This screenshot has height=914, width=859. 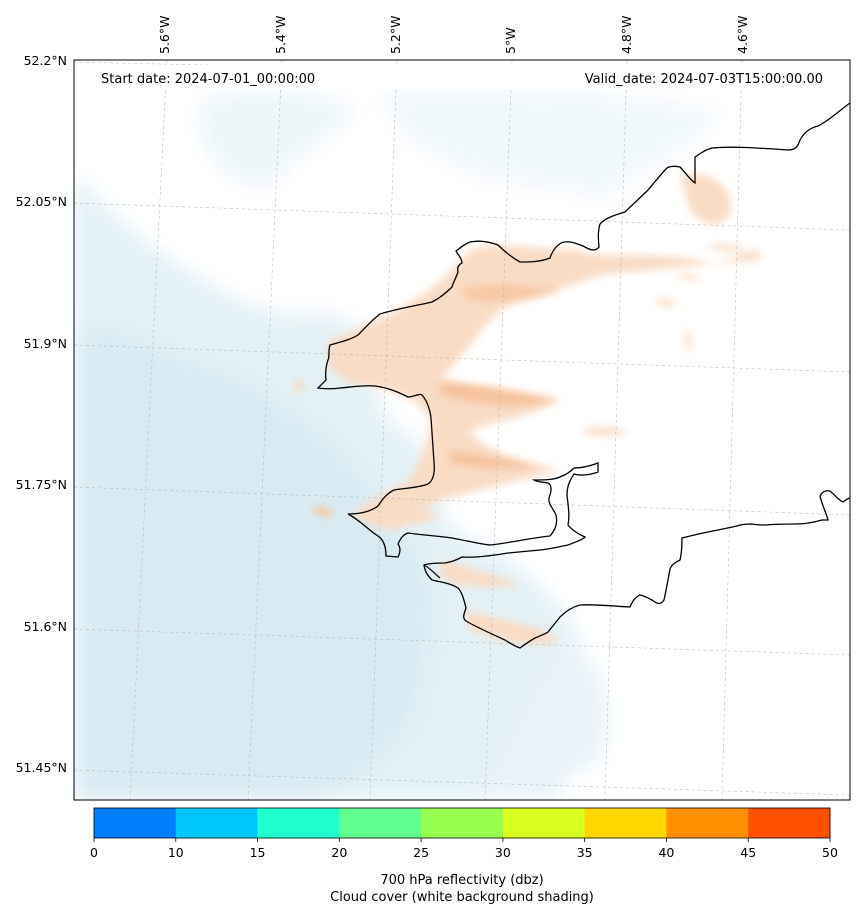 I want to click on colorbar-tick-label: 50, so click(x=830, y=852).